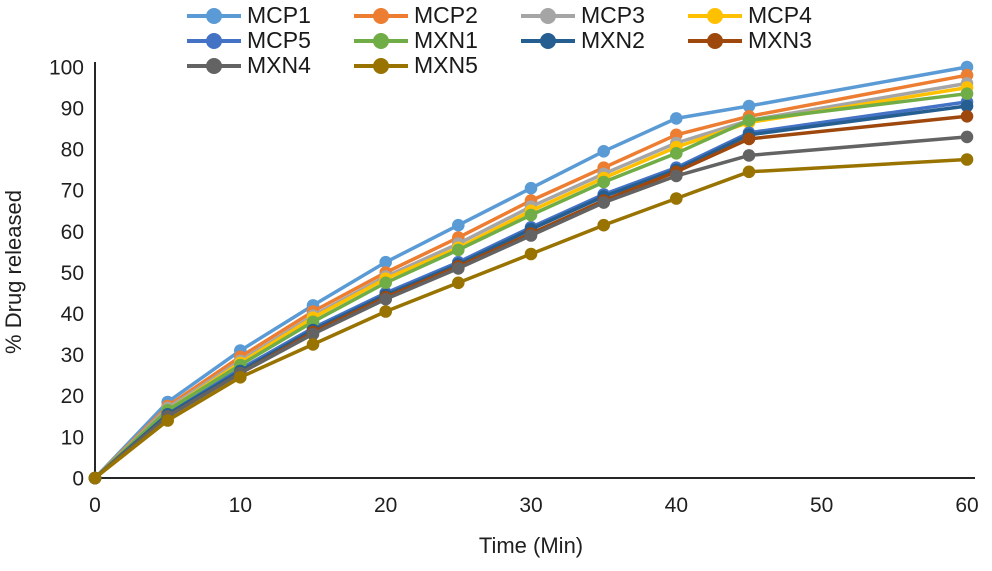  Describe the element at coordinates (72, 396) in the screenshot. I see `y-tick-label: 20` at that location.